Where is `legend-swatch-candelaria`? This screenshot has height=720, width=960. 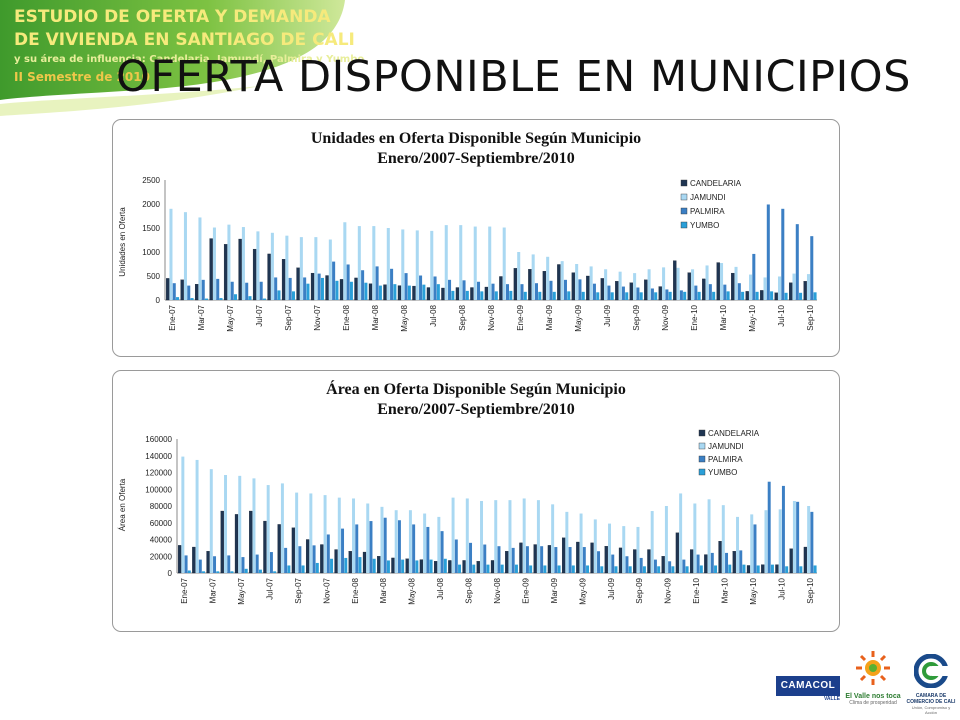 legend-swatch-candelaria is located at coordinates (684, 183).